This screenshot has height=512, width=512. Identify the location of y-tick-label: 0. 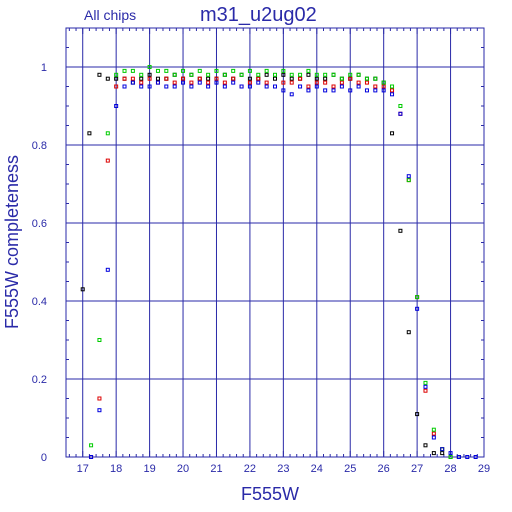
(44, 458).